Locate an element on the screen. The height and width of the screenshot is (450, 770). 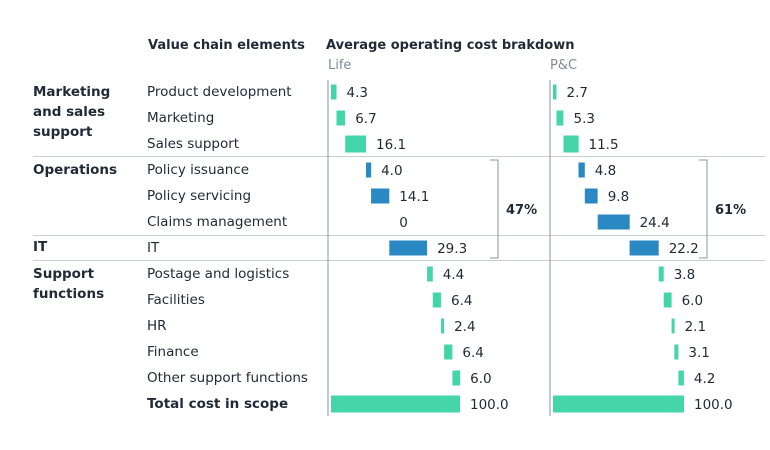
value-label-0-0: 4.3 is located at coordinates (357, 93).